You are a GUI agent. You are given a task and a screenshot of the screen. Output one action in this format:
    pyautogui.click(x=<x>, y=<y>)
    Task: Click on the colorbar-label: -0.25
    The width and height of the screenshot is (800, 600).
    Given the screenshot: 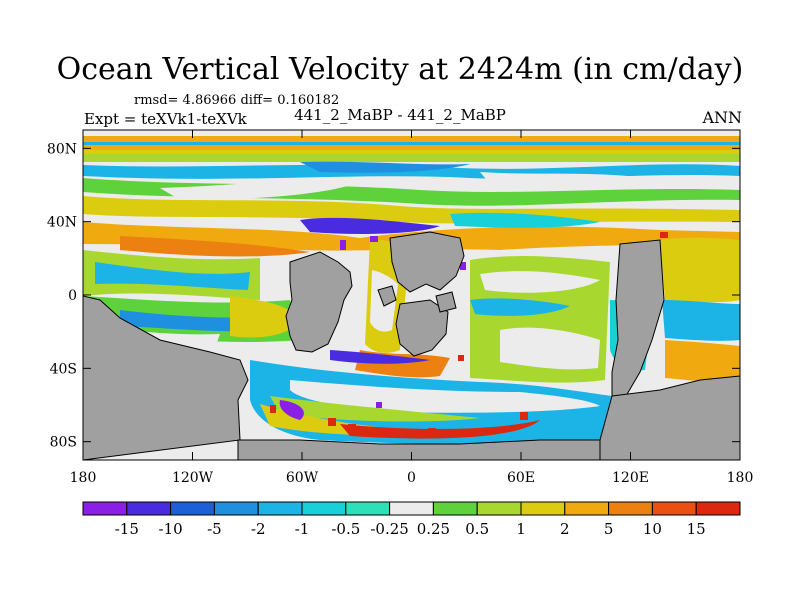 What is the action you would take?
    pyautogui.click(x=389, y=529)
    